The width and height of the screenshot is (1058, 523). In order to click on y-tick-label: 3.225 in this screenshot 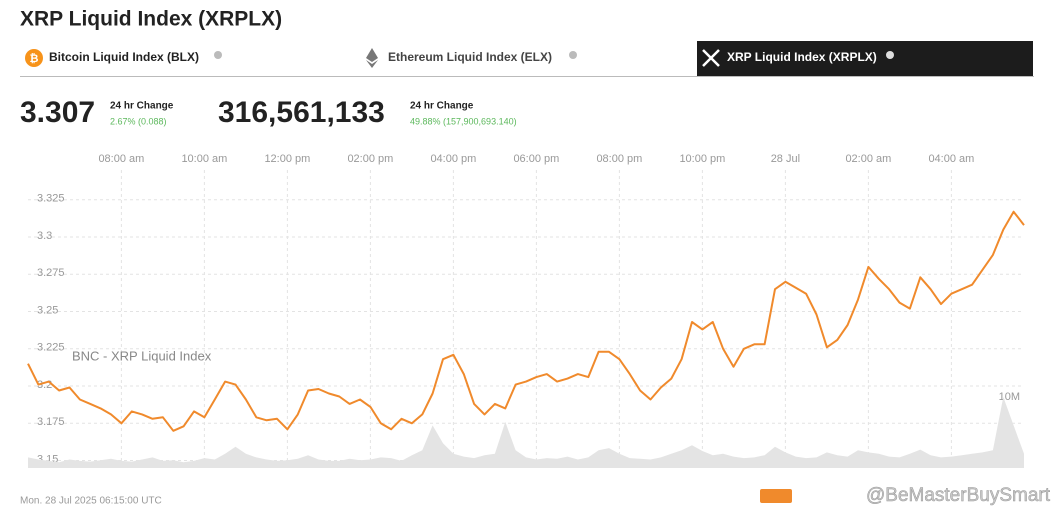, I will do `click(51, 348)`.